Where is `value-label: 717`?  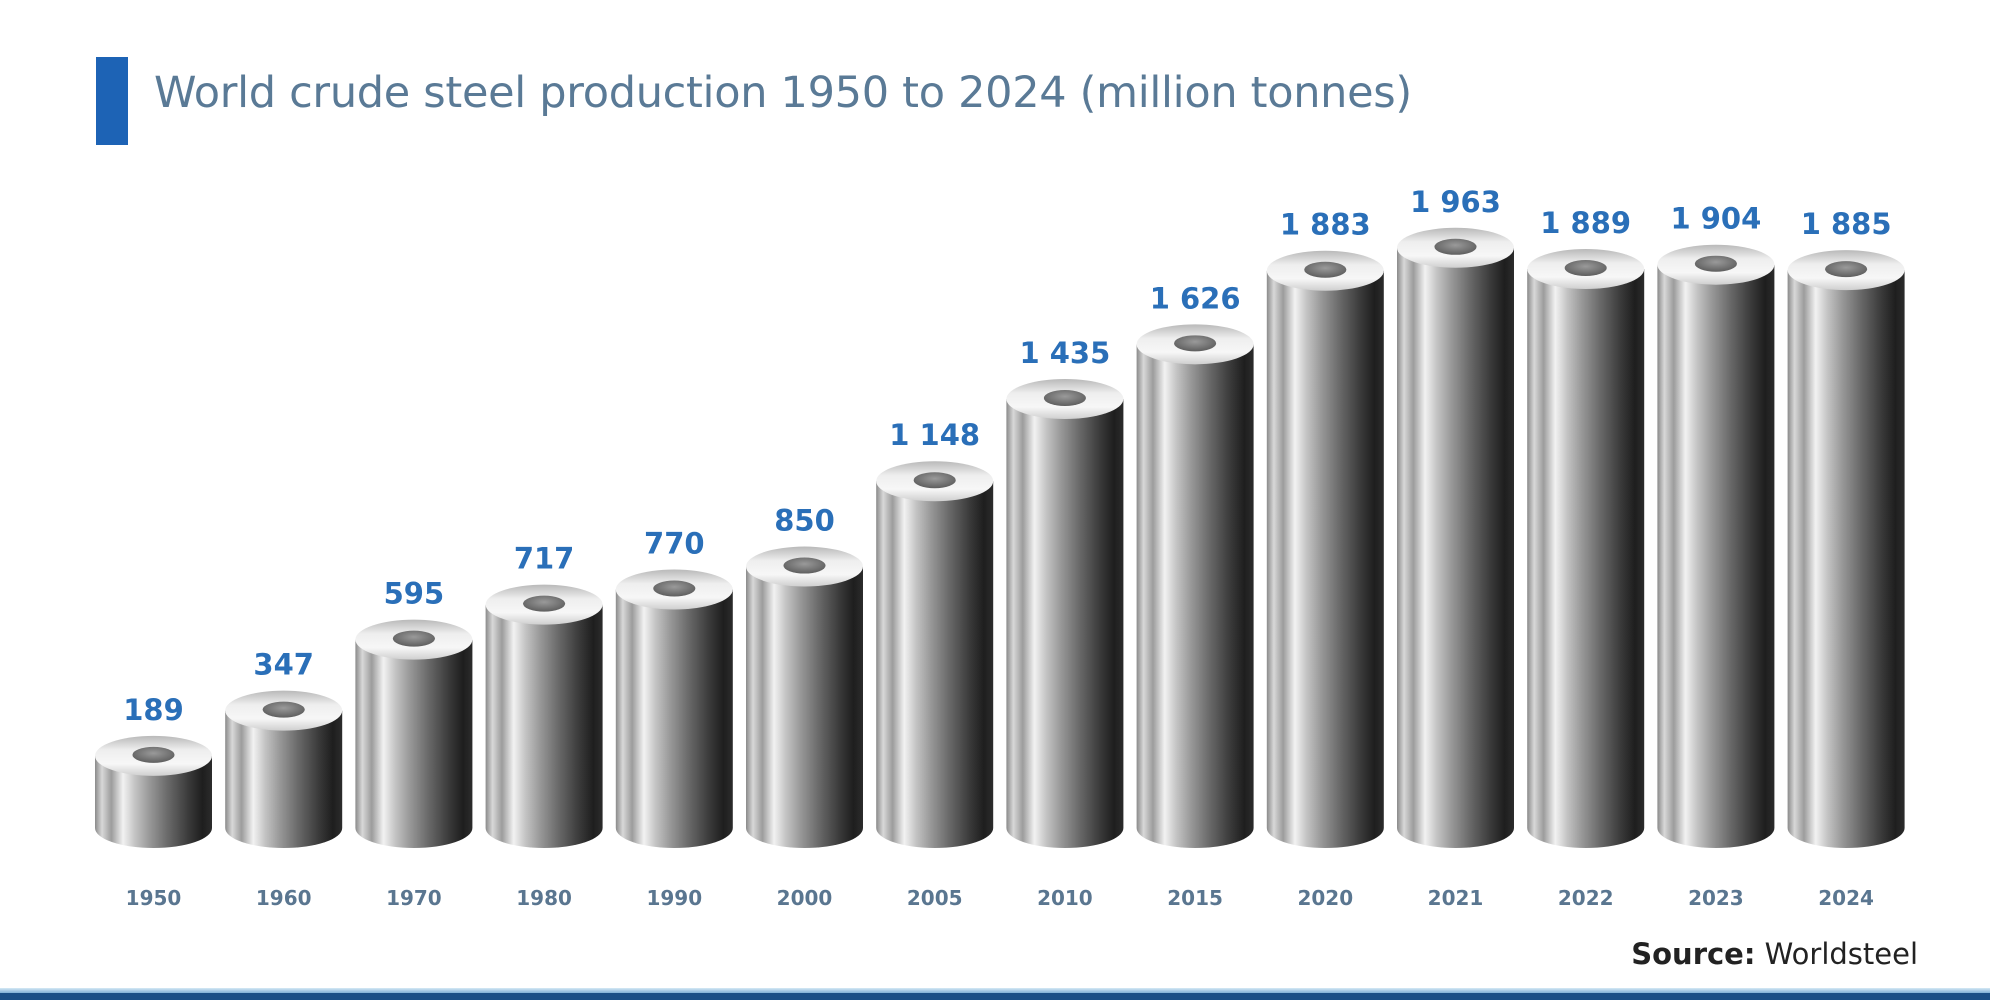
value-label: 717 is located at coordinates (544, 559).